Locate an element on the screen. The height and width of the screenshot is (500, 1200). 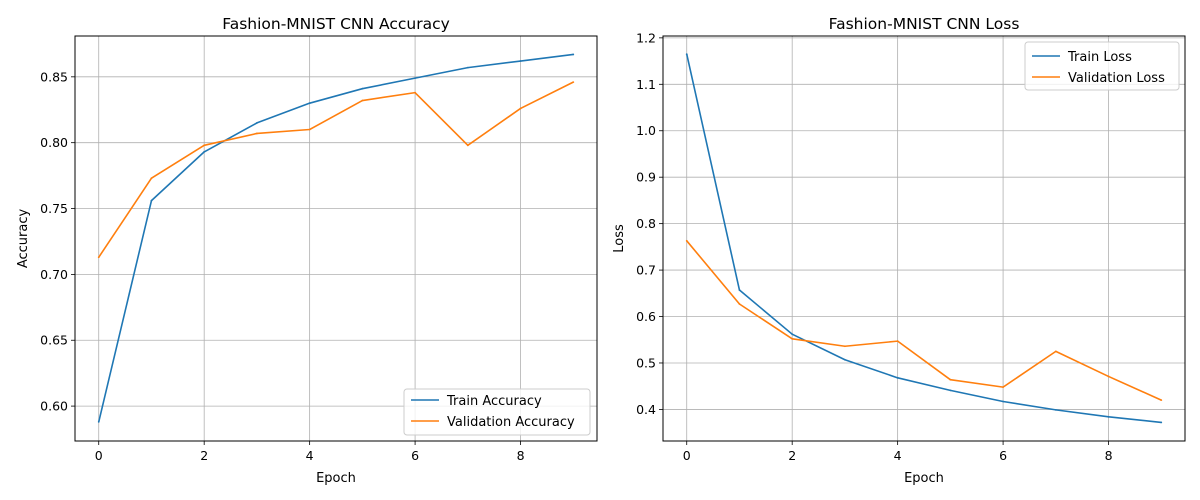
accuracy-legend: Train Accuracy Validation Accuracy is located at coordinates (497, 412).